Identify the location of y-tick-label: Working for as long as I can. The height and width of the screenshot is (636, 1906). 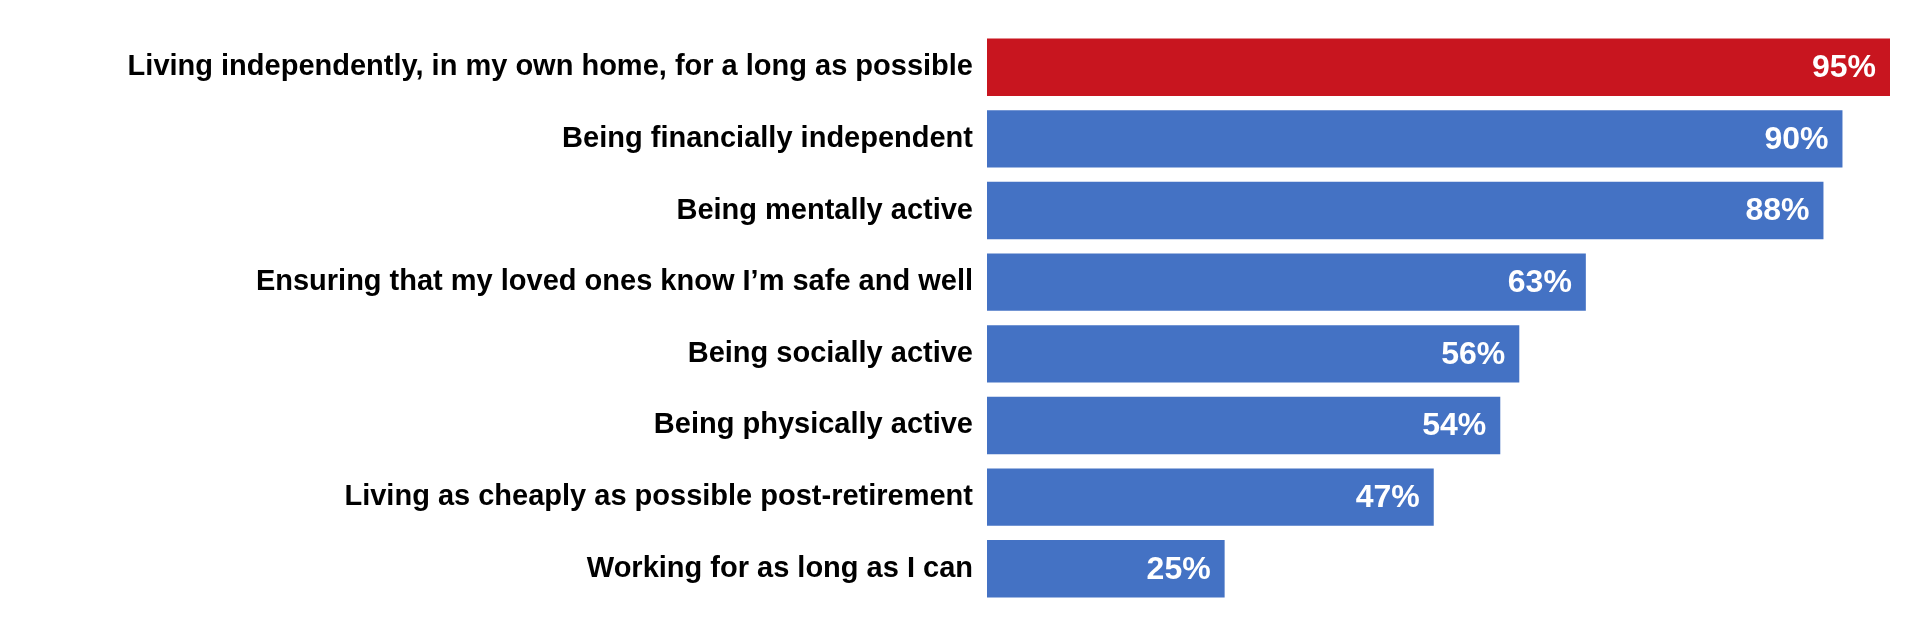
(779, 566).